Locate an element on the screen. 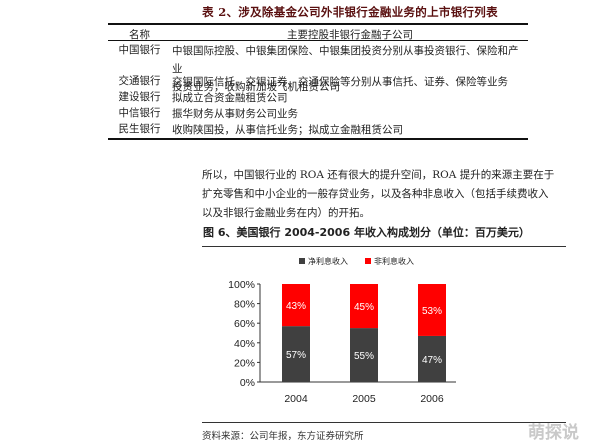 The width and height of the screenshot is (594, 447). x-tick-label: 2004 is located at coordinates (296, 399).